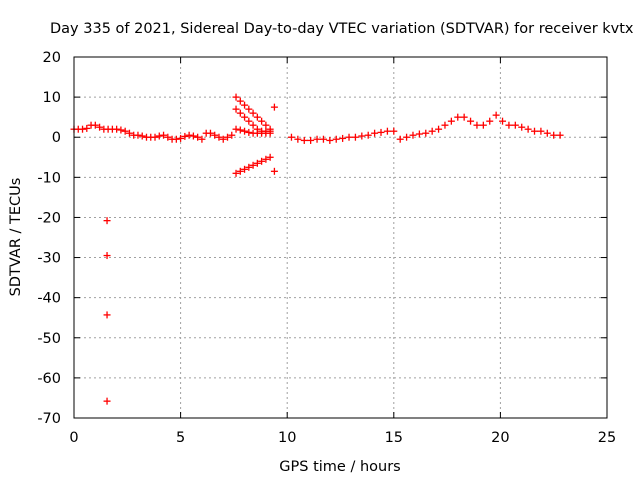 This screenshot has width=640, height=480. I want to click on x-tick-label: 10, so click(287, 438).